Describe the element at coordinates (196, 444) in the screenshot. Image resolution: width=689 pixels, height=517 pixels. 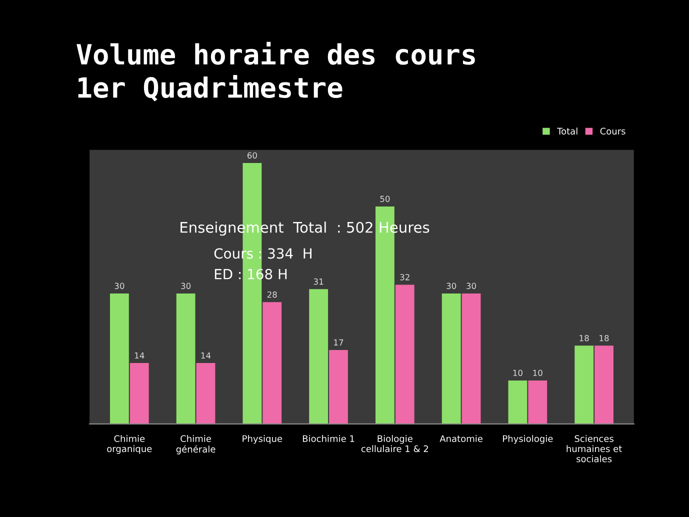
I see `x-tick-label: Chimie générale` at that location.